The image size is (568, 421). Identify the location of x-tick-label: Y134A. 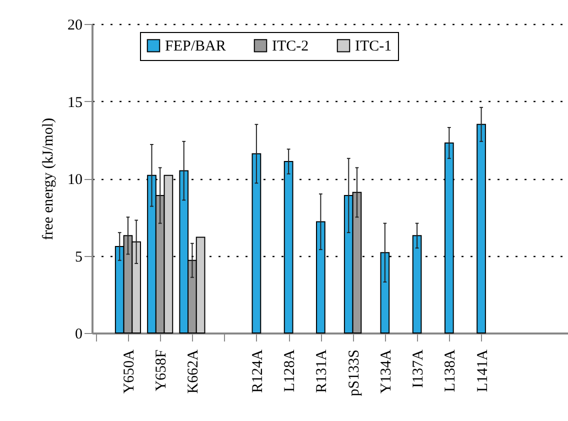
(386, 371).